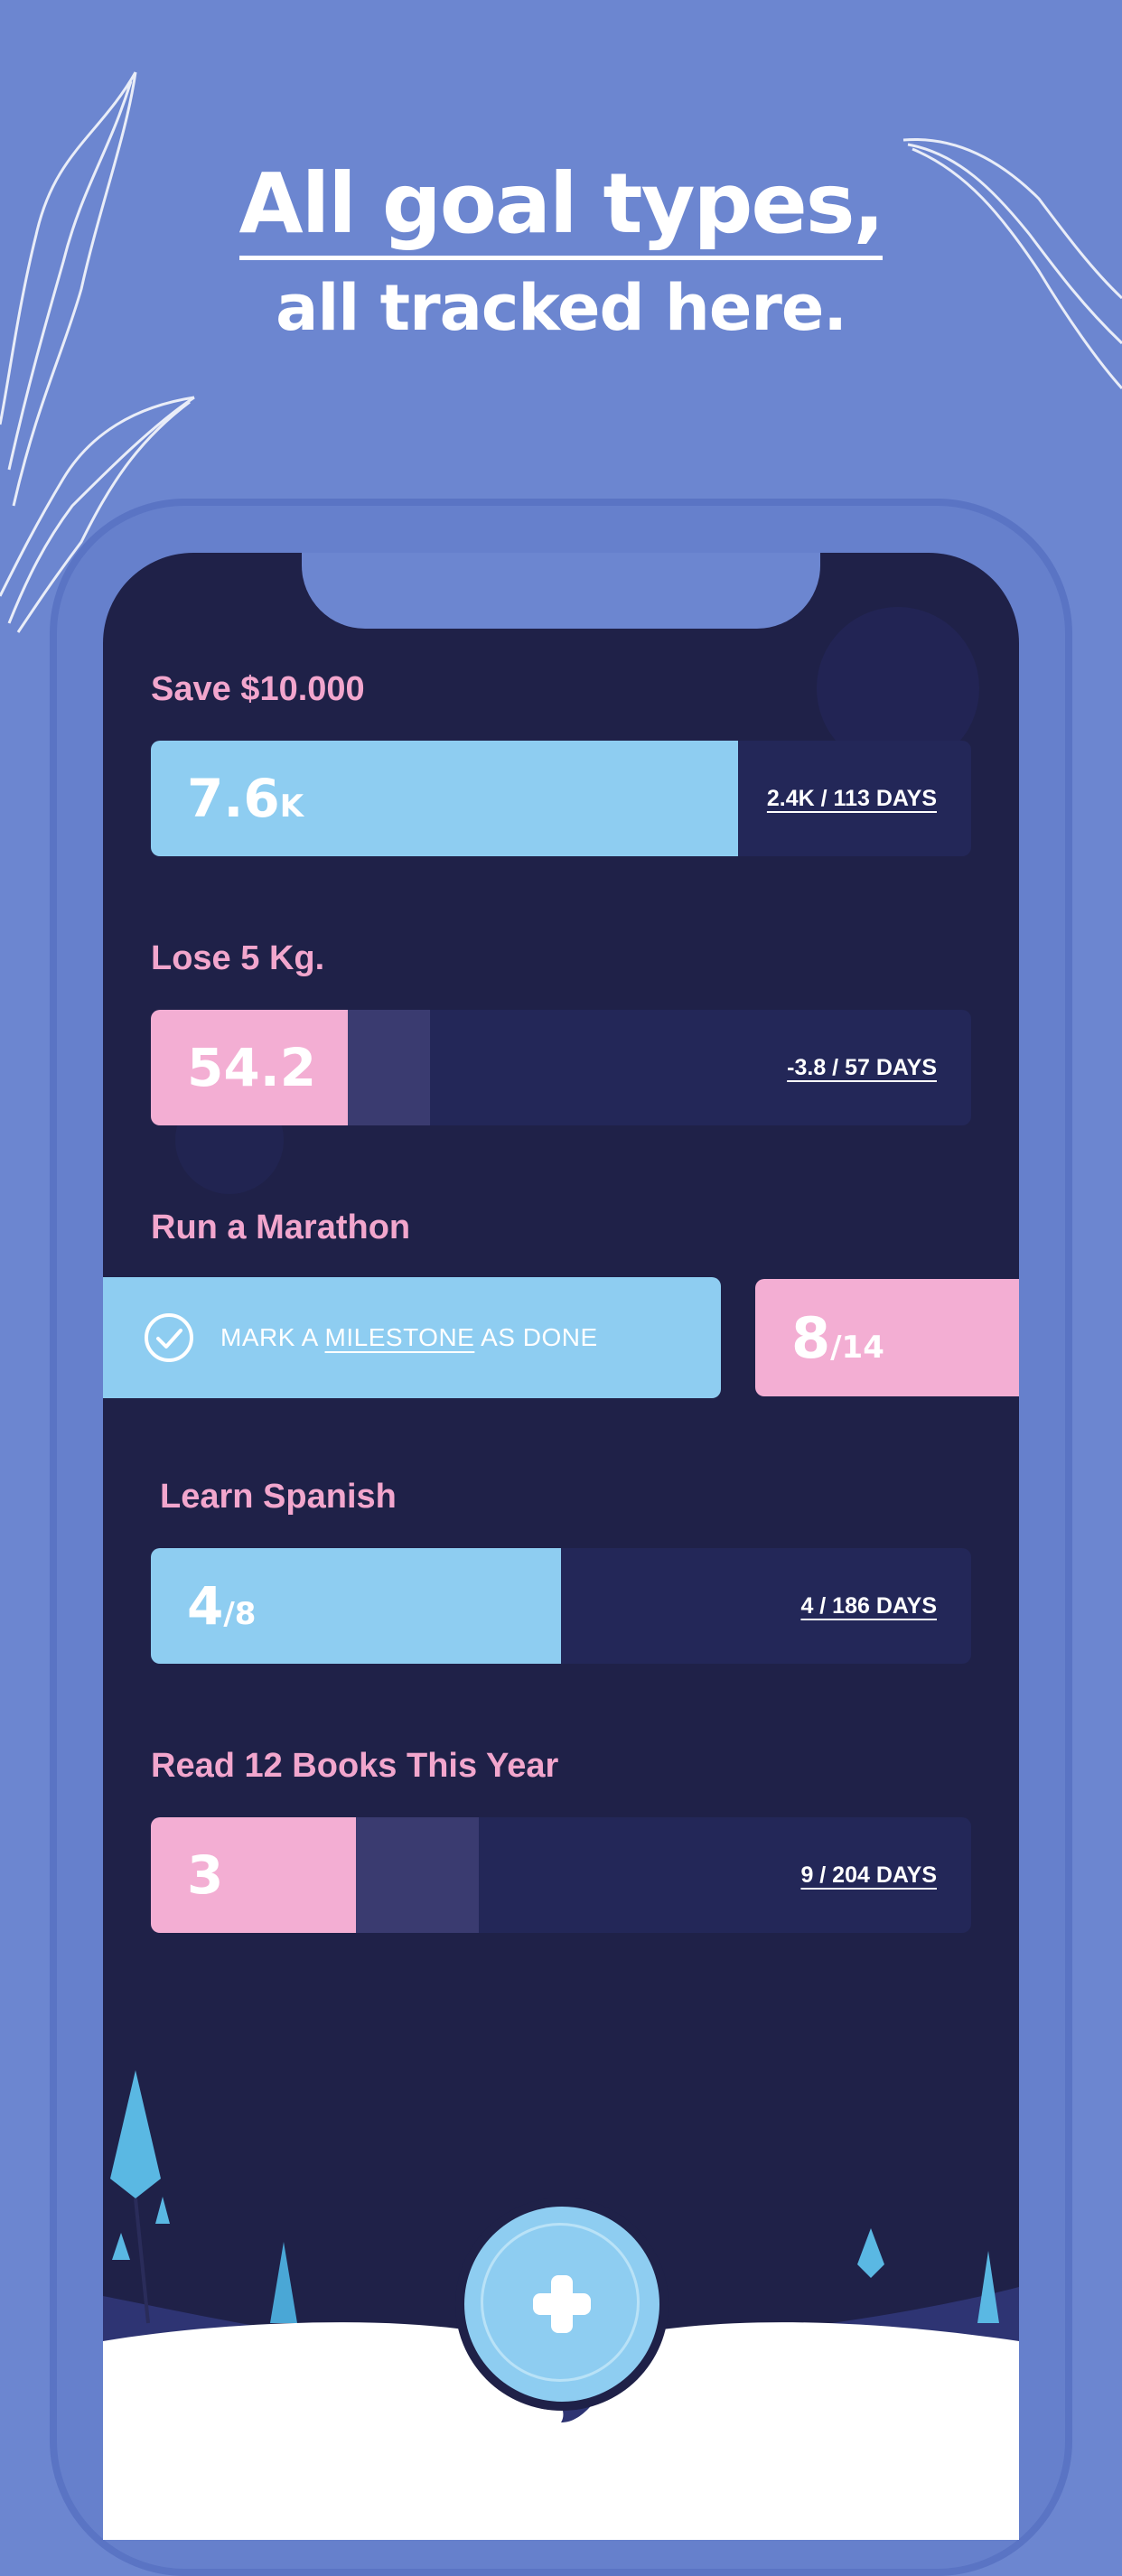 Image resolution: width=1122 pixels, height=2576 pixels. Describe the element at coordinates (561, 207) in the screenshot. I see `headline-line-1: All goal types,` at that location.